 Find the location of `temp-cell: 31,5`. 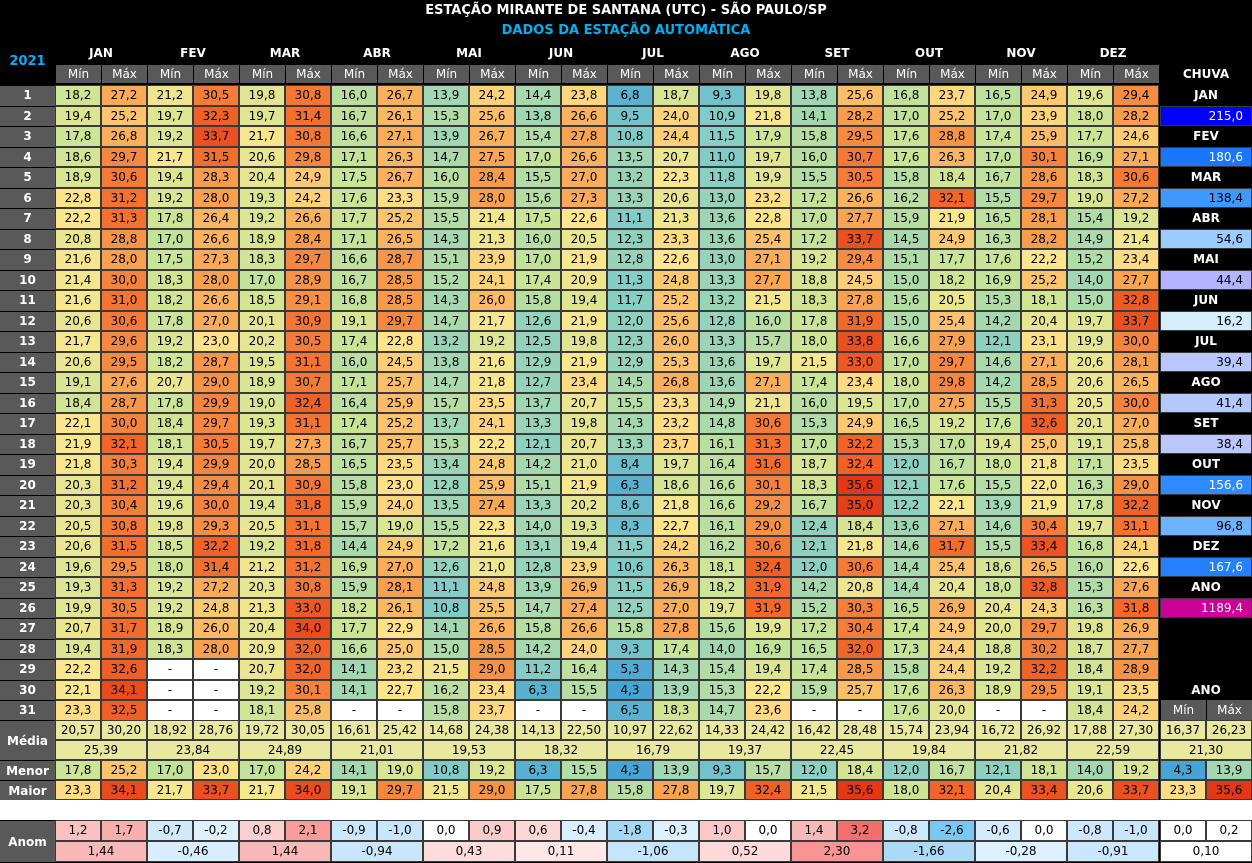

temp-cell: 31,5 is located at coordinates (216, 156).